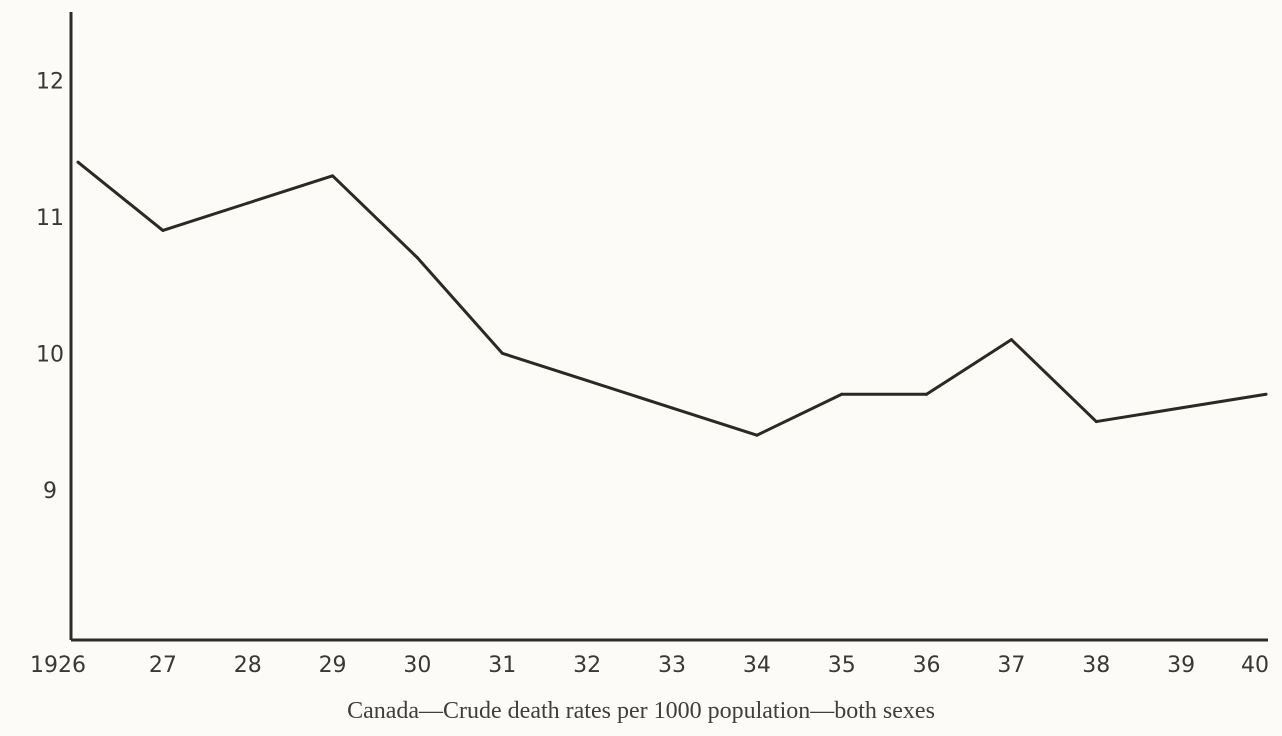 This screenshot has width=1282, height=736. What do you see at coordinates (1255, 665) in the screenshot?
I see `x-tick-label: 40` at bounding box center [1255, 665].